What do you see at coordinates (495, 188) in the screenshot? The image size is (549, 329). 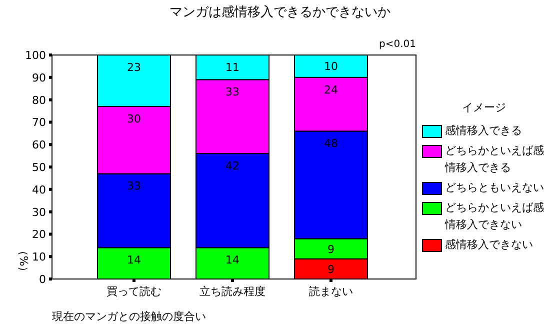 I see `legend-label: どちらともいえない` at bounding box center [495, 188].